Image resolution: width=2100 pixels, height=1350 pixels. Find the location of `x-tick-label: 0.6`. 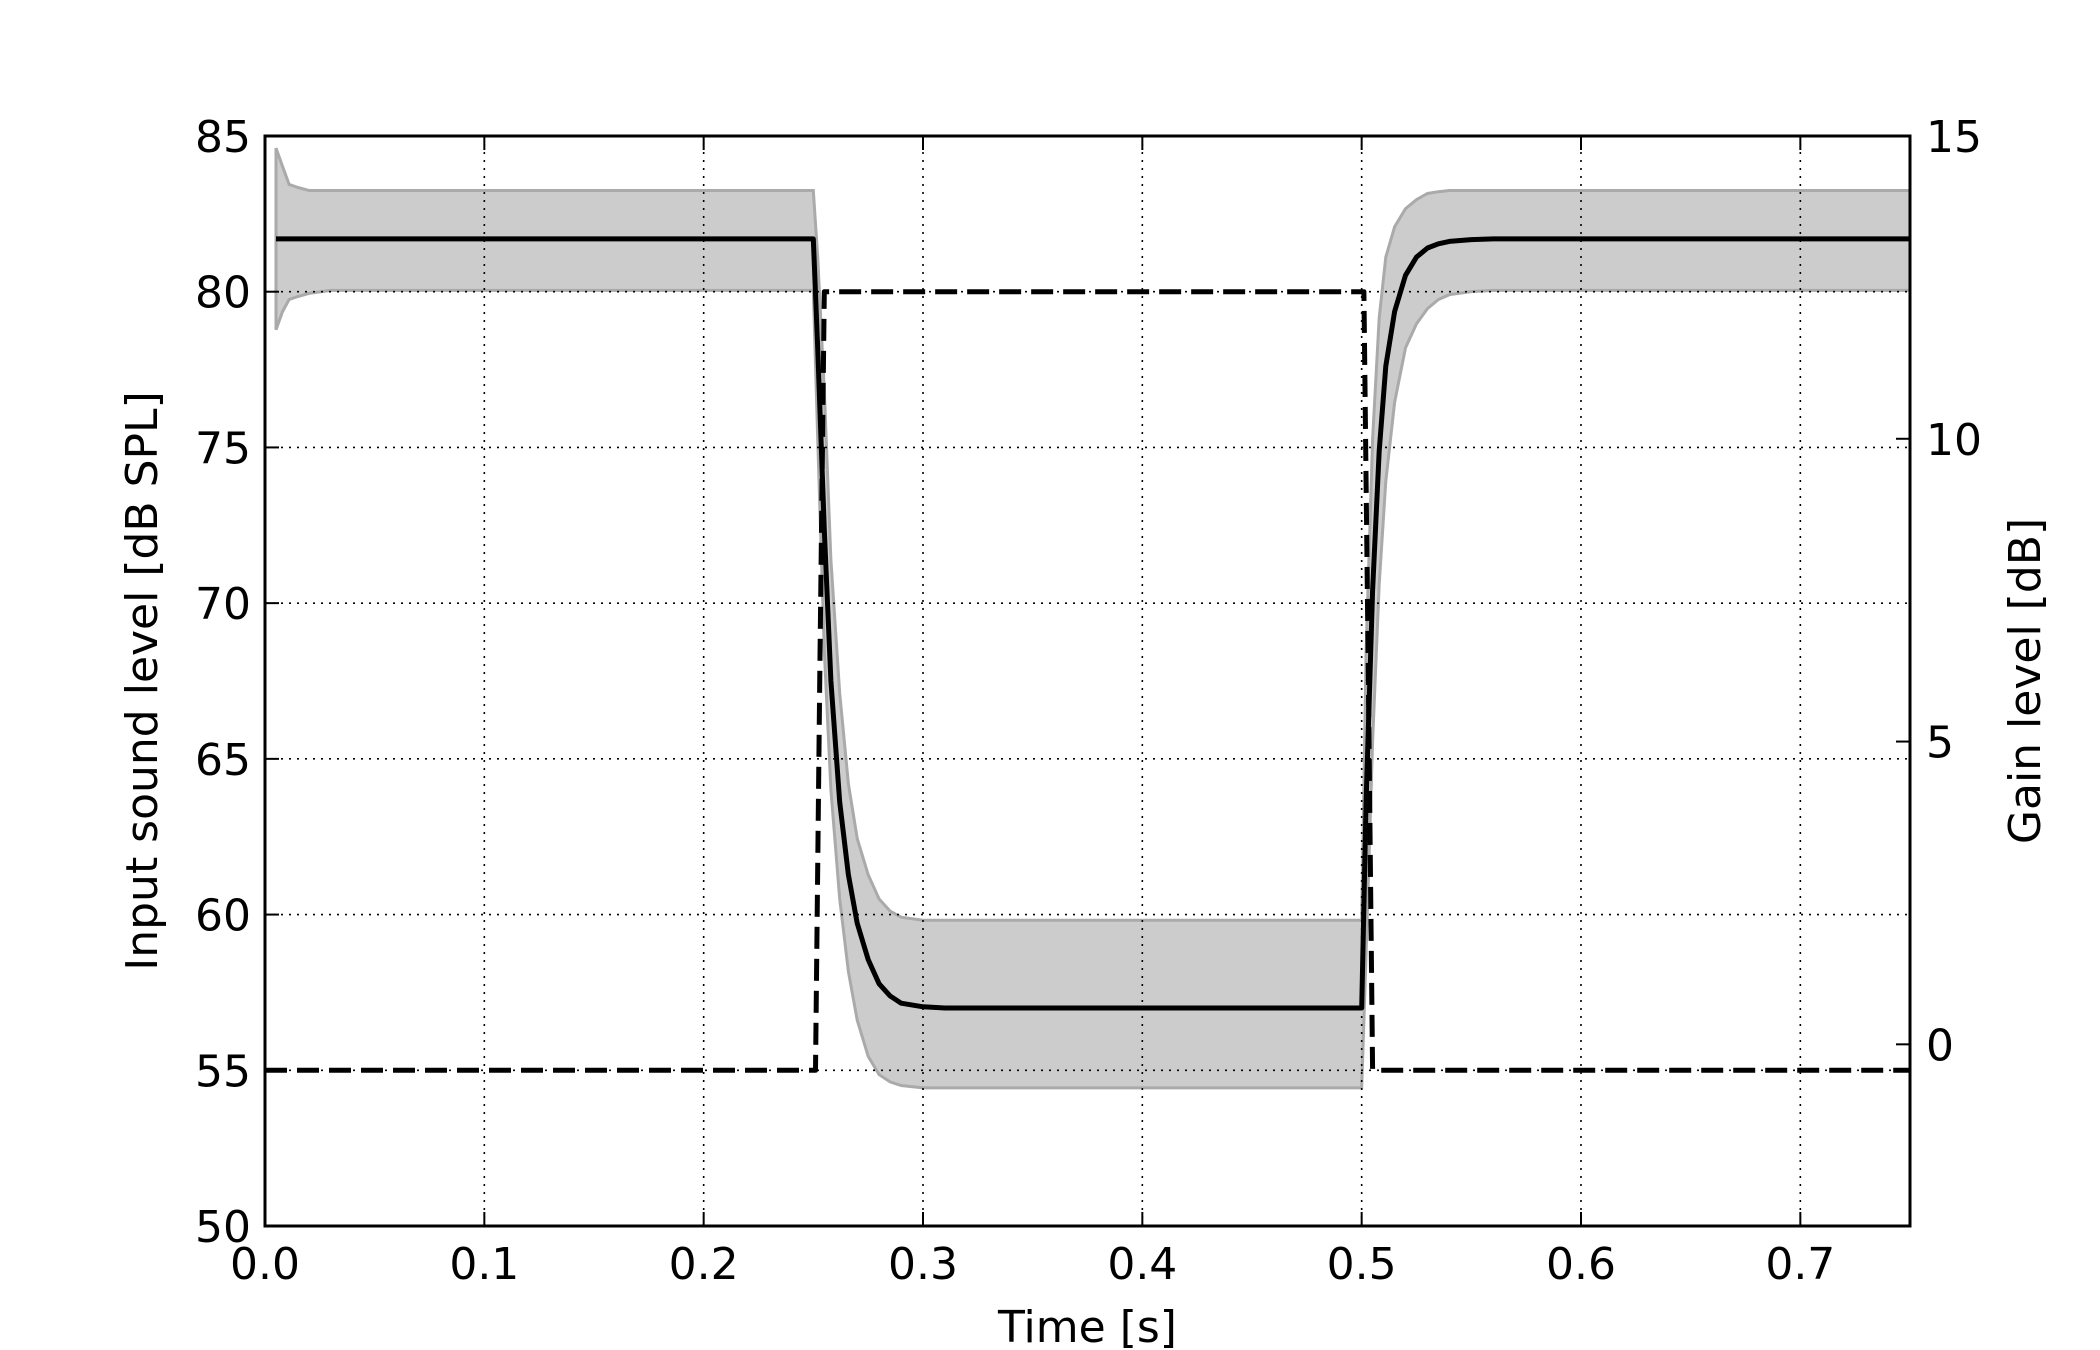

x-tick-label: 0.6 is located at coordinates (1581, 1264).